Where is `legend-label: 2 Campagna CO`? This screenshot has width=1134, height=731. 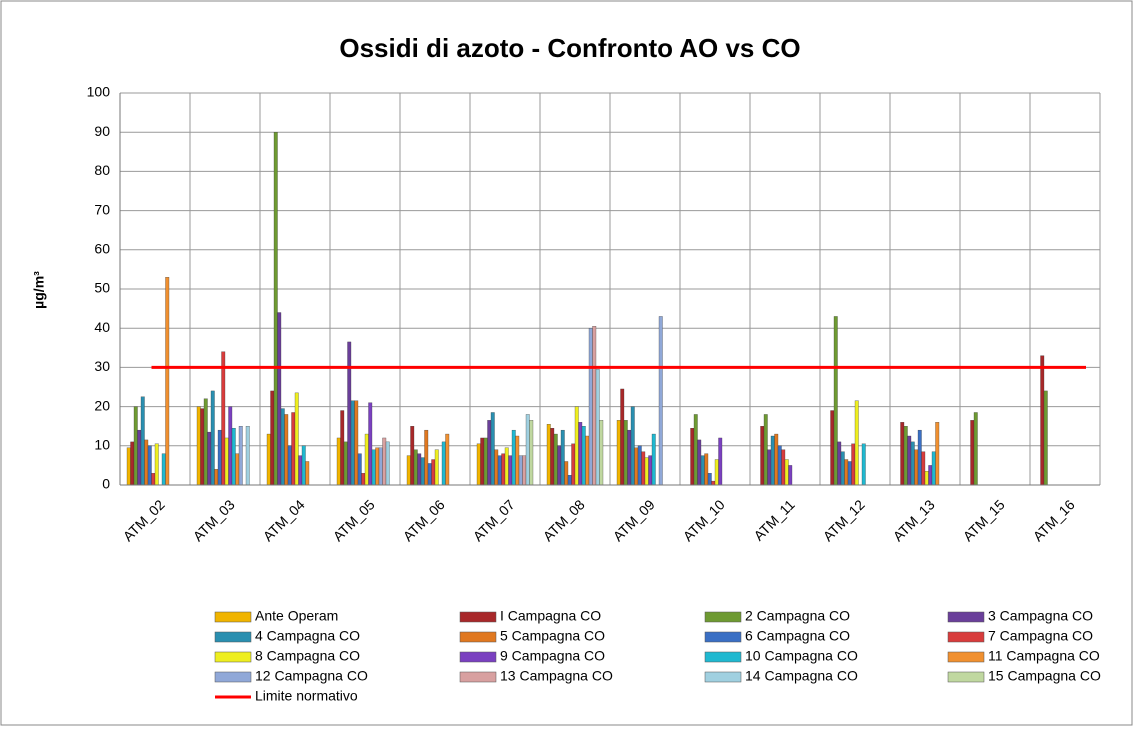 legend-label: 2 Campagna CO is located at coordinates (797, 616).